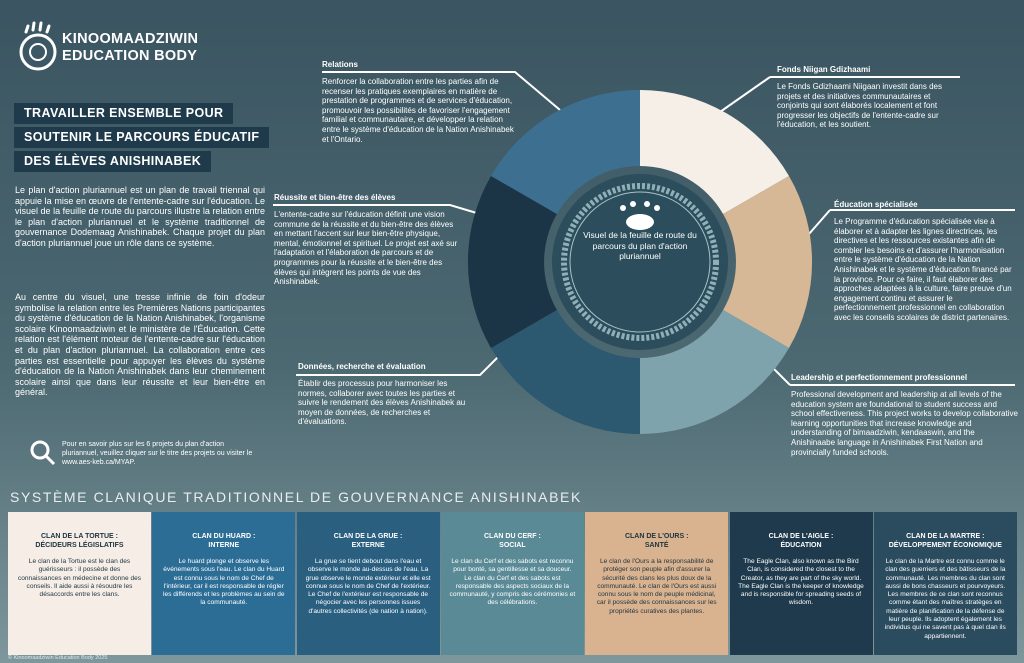  I want to click on brand: KINOOMAADZIWIN, so click(130, 39).